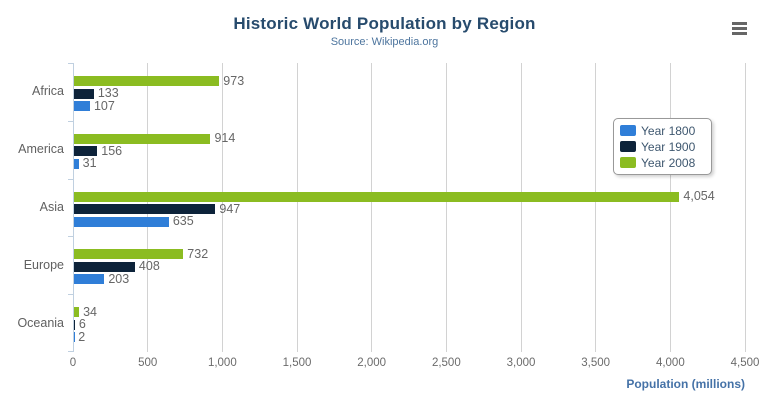 The image size is (769, 416). Describe the element at coordinates (90, 311) in the screenshot. I see `bar-value-label: 34` at that location.